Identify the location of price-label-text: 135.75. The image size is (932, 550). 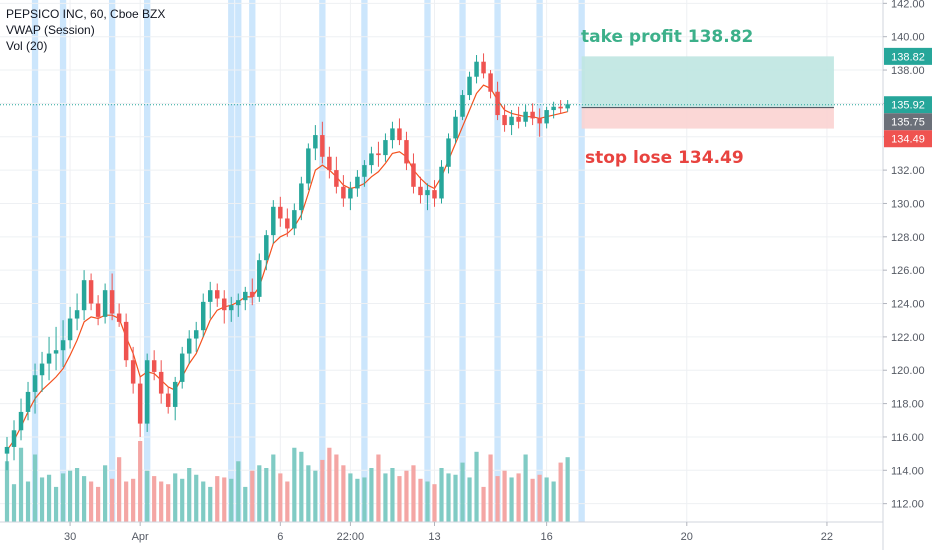
(908, 123).